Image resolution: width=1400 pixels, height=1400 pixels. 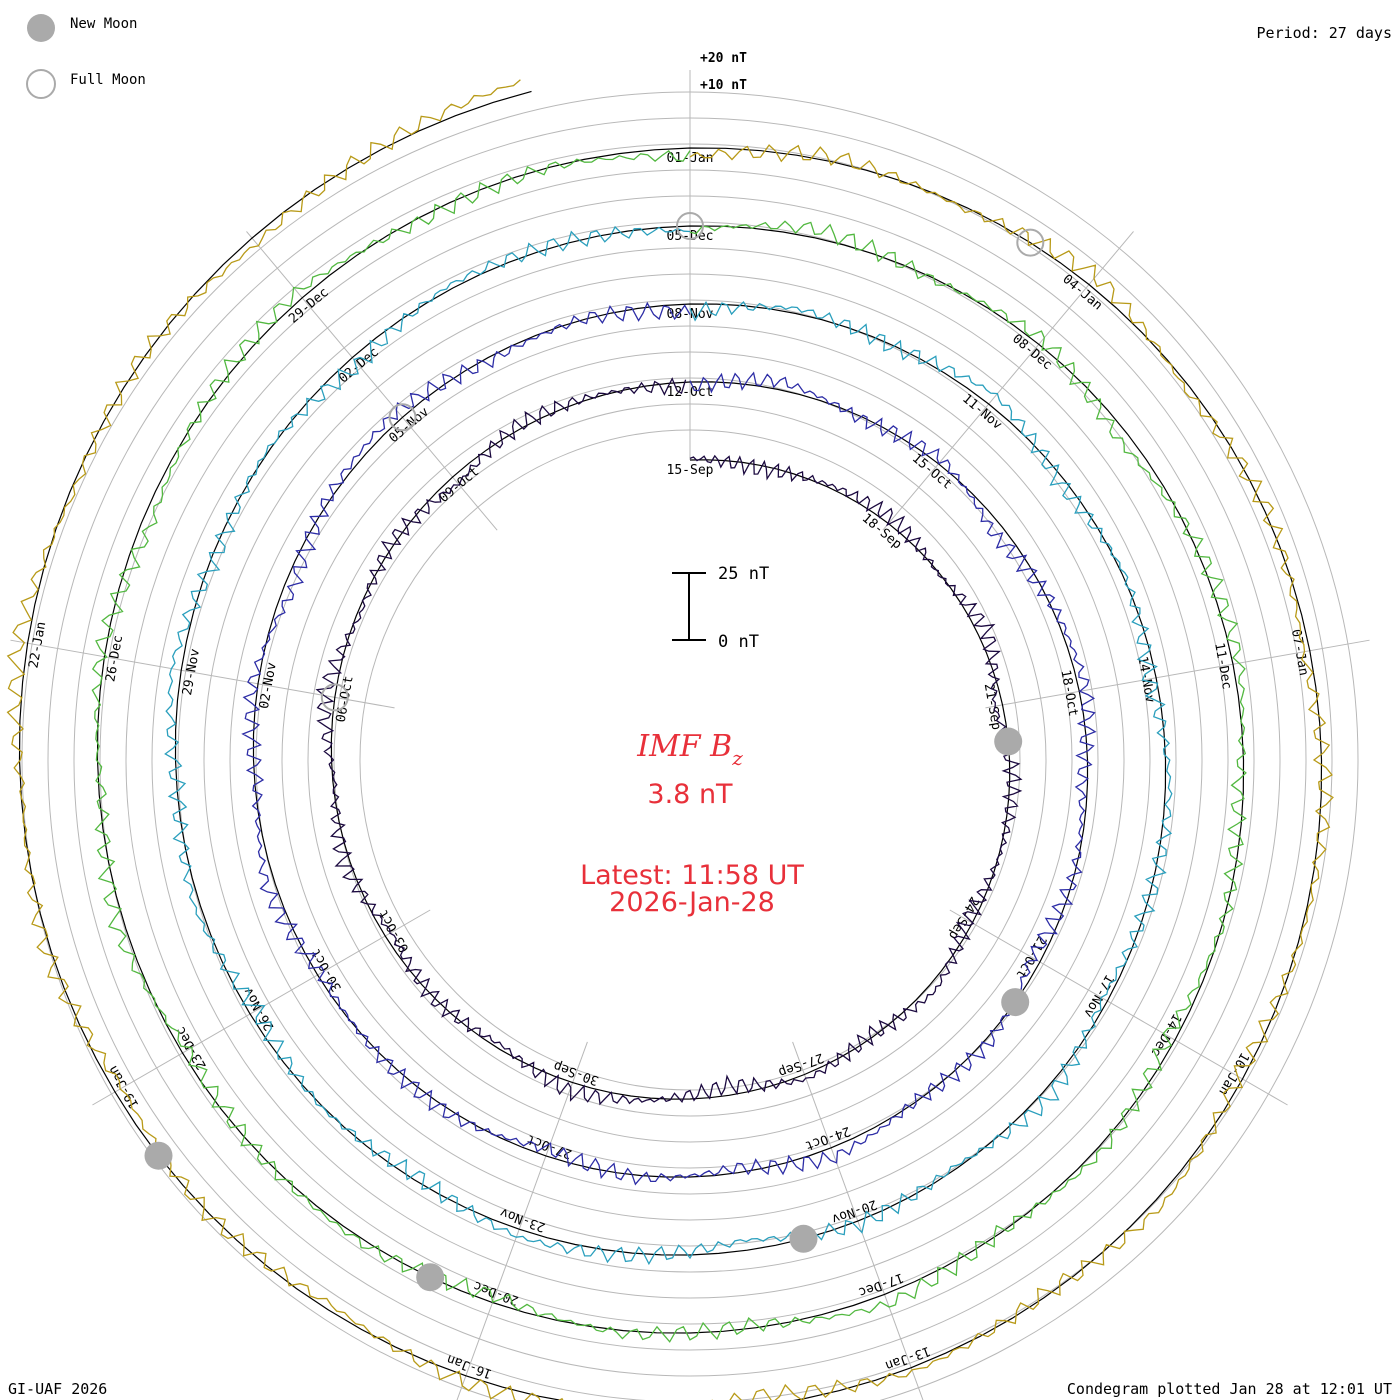 I want to click on period-label: Period: 27 days, so click(x=1324, y=33).